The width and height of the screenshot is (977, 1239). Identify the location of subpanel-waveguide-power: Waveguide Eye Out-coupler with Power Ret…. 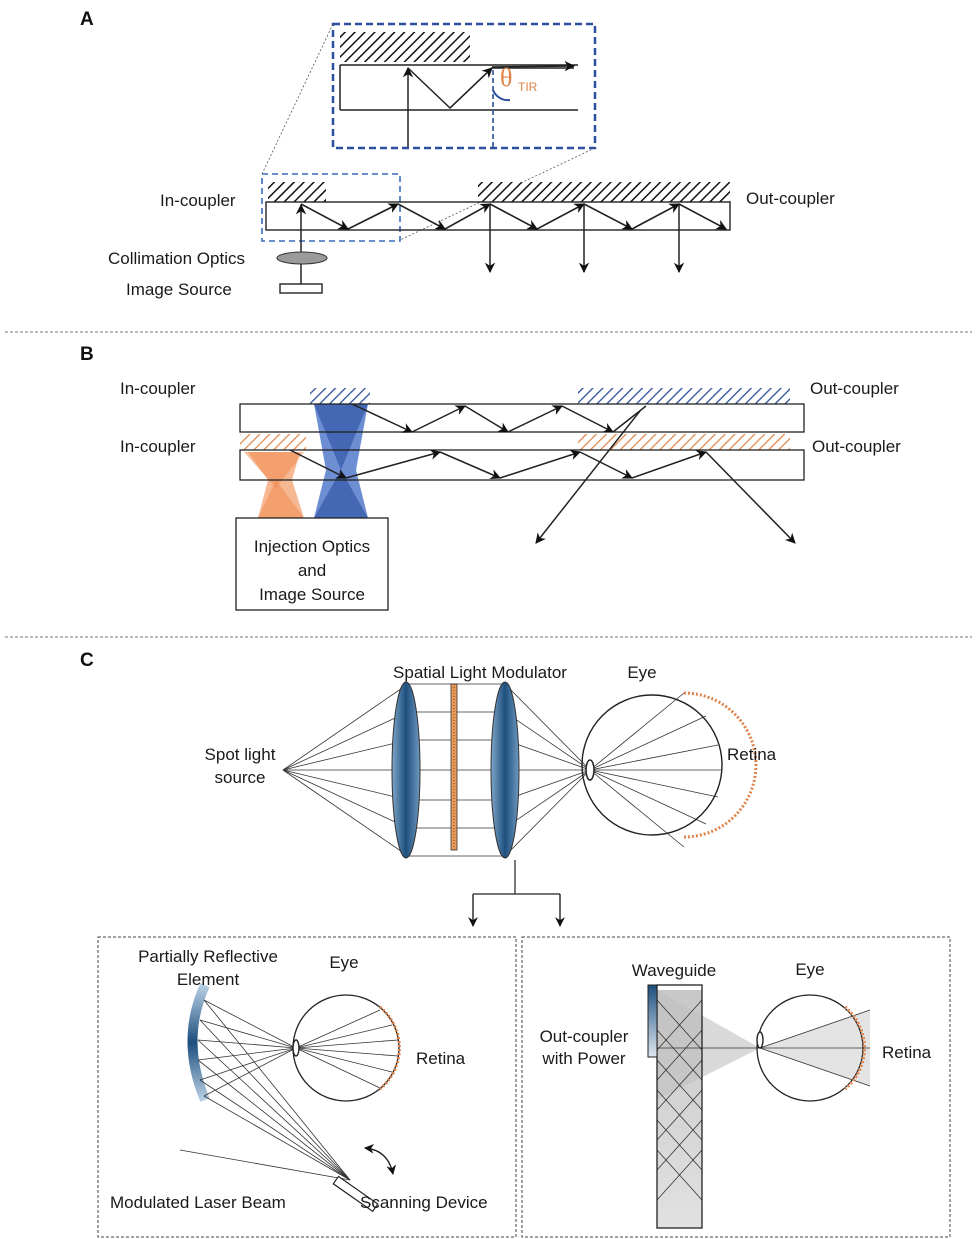
(736, 1087).